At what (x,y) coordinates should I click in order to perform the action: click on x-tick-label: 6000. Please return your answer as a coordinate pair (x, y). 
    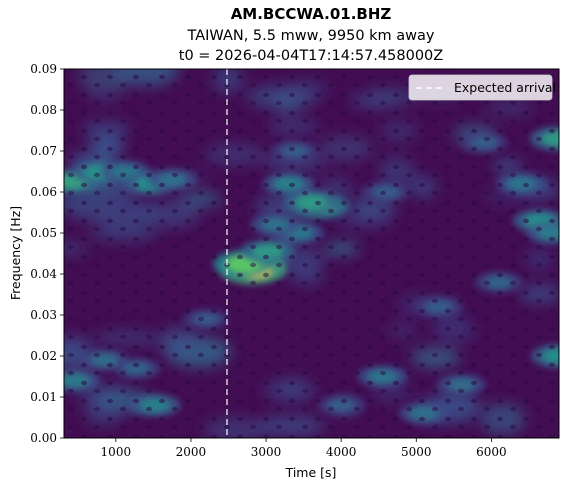
    Looking at the image, I should click on (491, 452).